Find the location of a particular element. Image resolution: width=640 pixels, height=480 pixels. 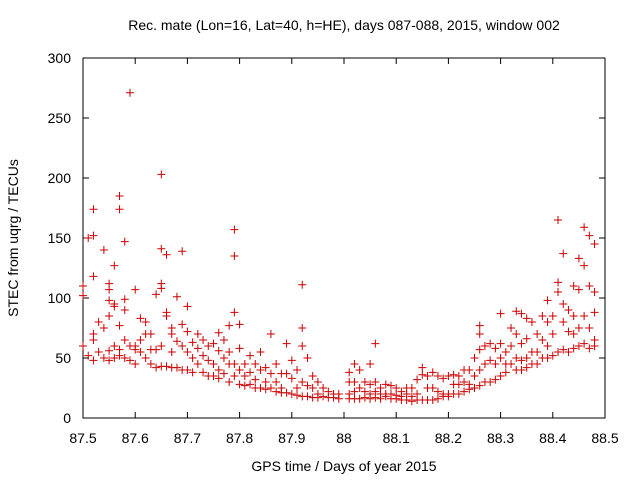

x-tick-label: 87.5 is located at coordinates (82, 438).